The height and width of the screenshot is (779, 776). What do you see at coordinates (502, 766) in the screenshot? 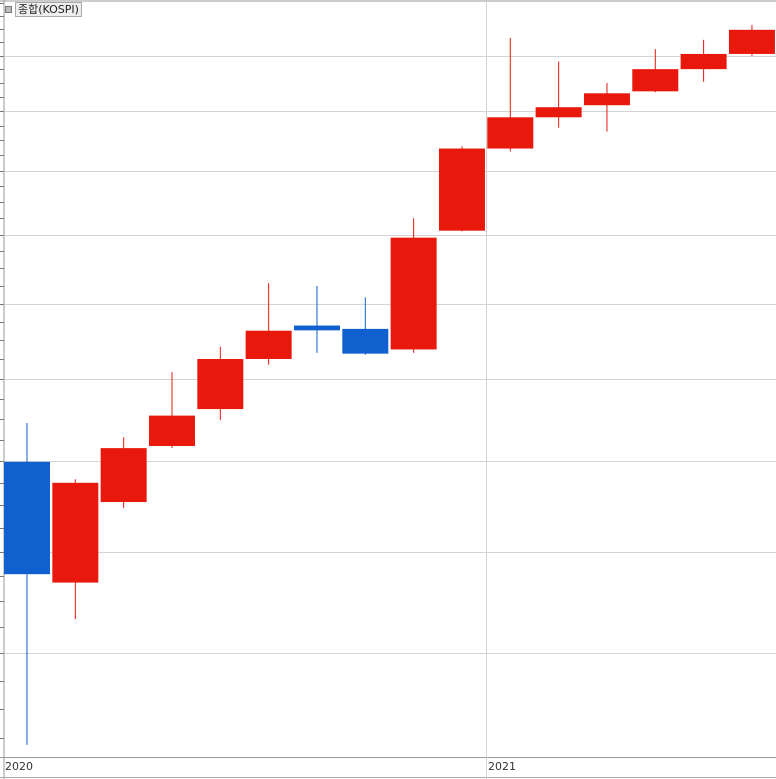
I see `x-tick-label-2021: 2021` at bounding box center [502, 766].